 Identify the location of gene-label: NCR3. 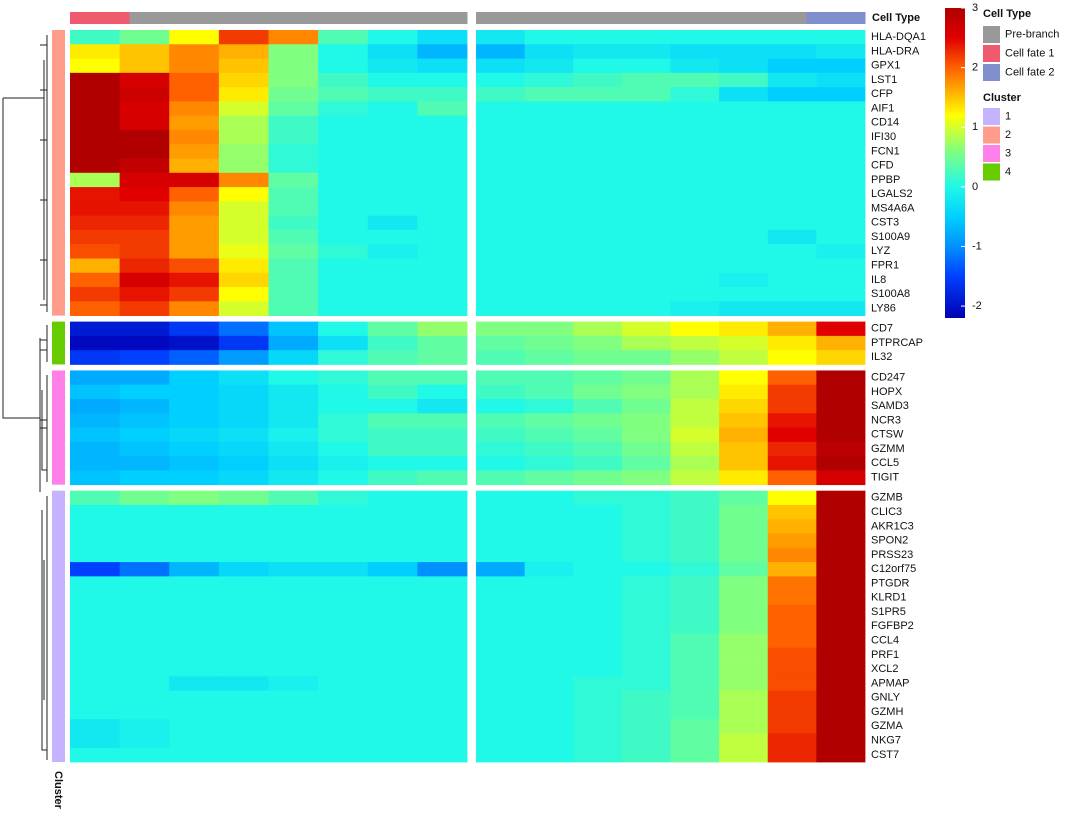
(886, 420).